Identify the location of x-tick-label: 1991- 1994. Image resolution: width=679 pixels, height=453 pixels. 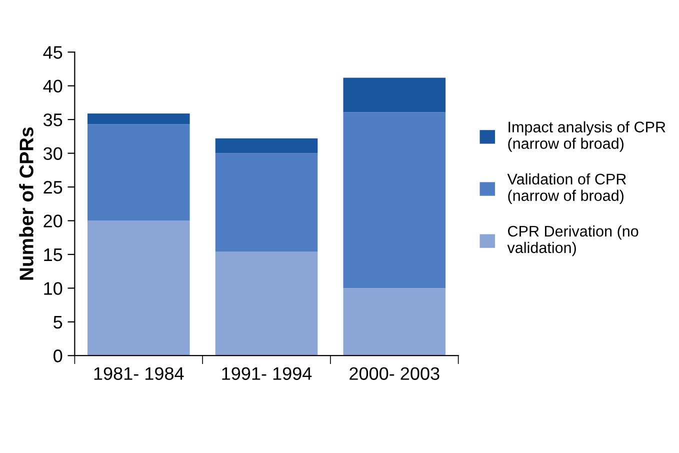
(267, 373).